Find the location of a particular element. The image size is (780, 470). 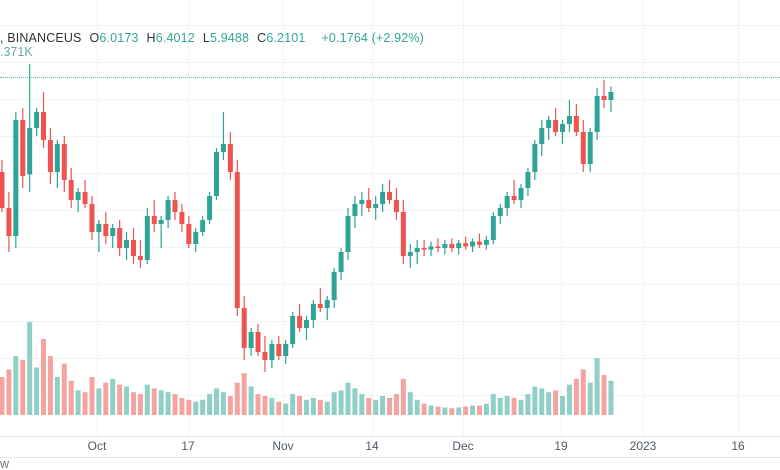

legend-close-key: C is located at coordinates (262, 38).